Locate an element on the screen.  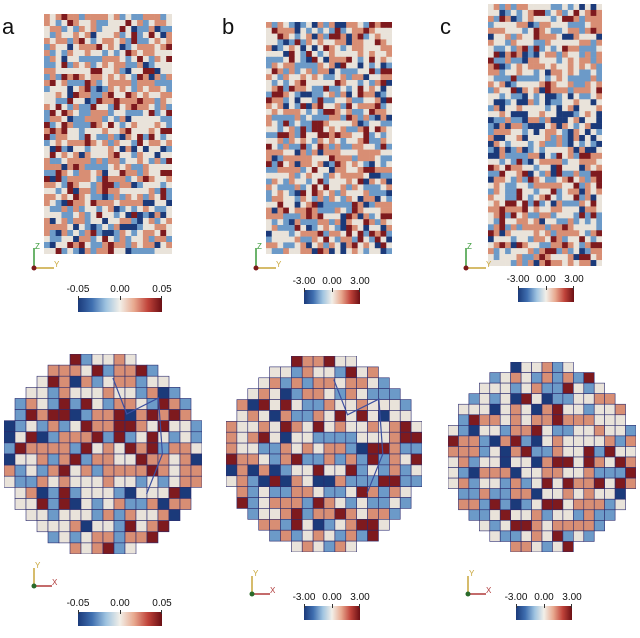
colorbar-bottom-a: -0.05 0.00 0.05 is located at coordinates (119, 618).